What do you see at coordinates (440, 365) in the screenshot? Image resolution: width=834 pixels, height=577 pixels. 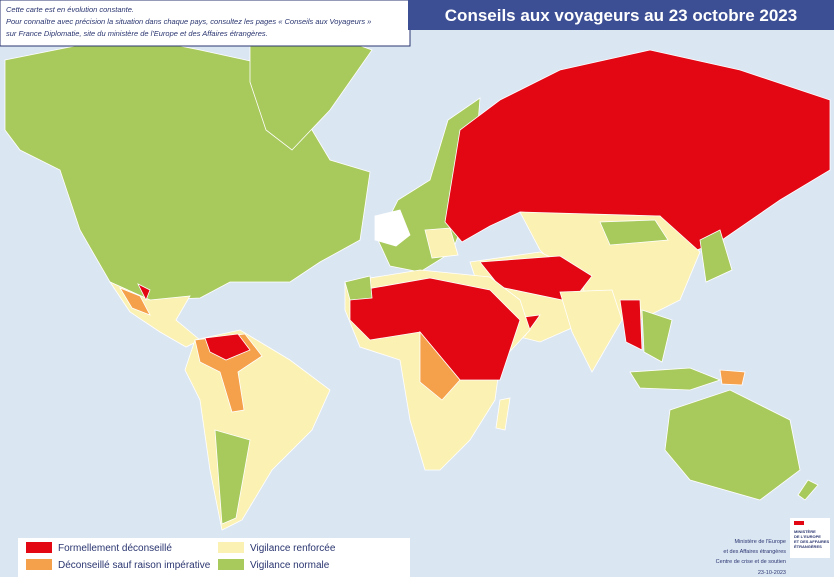 I see `central-africa` at bounding box center [440, 365].